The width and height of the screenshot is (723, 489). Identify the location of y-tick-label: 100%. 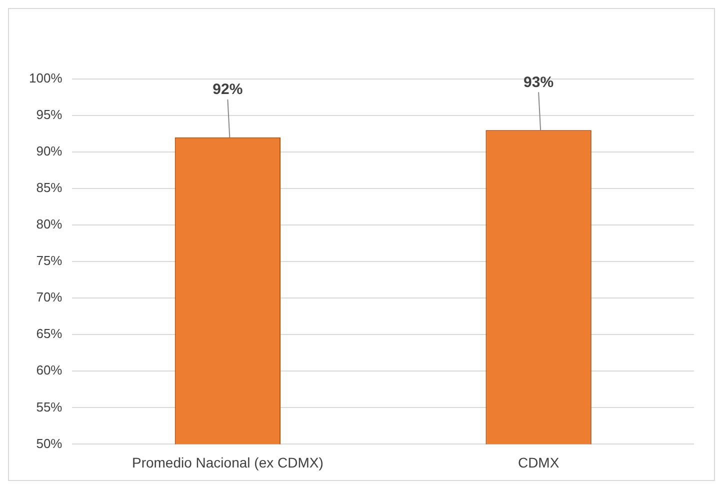
(46, 78).